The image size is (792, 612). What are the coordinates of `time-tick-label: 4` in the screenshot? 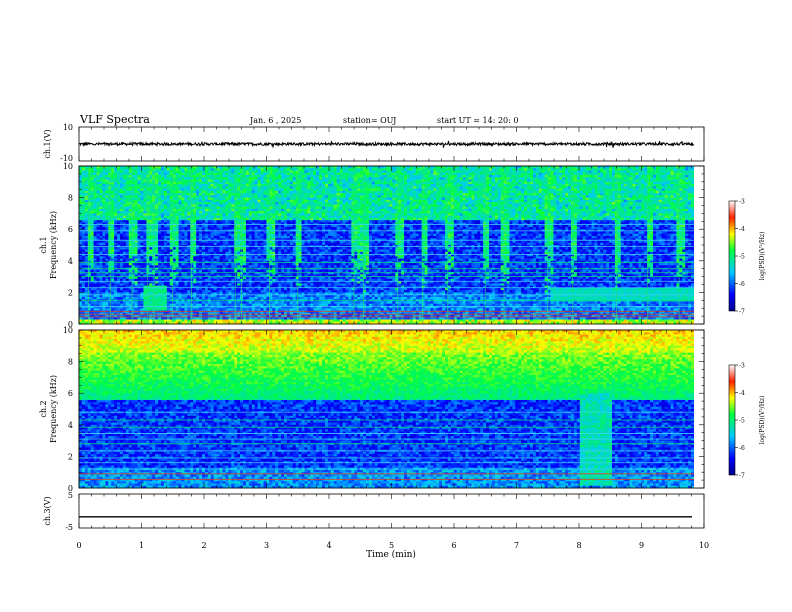 It's located at (328, 545).